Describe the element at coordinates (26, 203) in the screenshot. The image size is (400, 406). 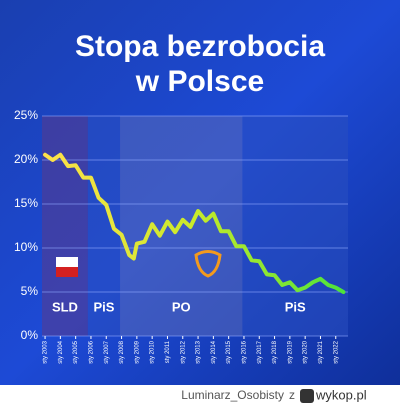
I see `y-tick-label: 15%` at that location.